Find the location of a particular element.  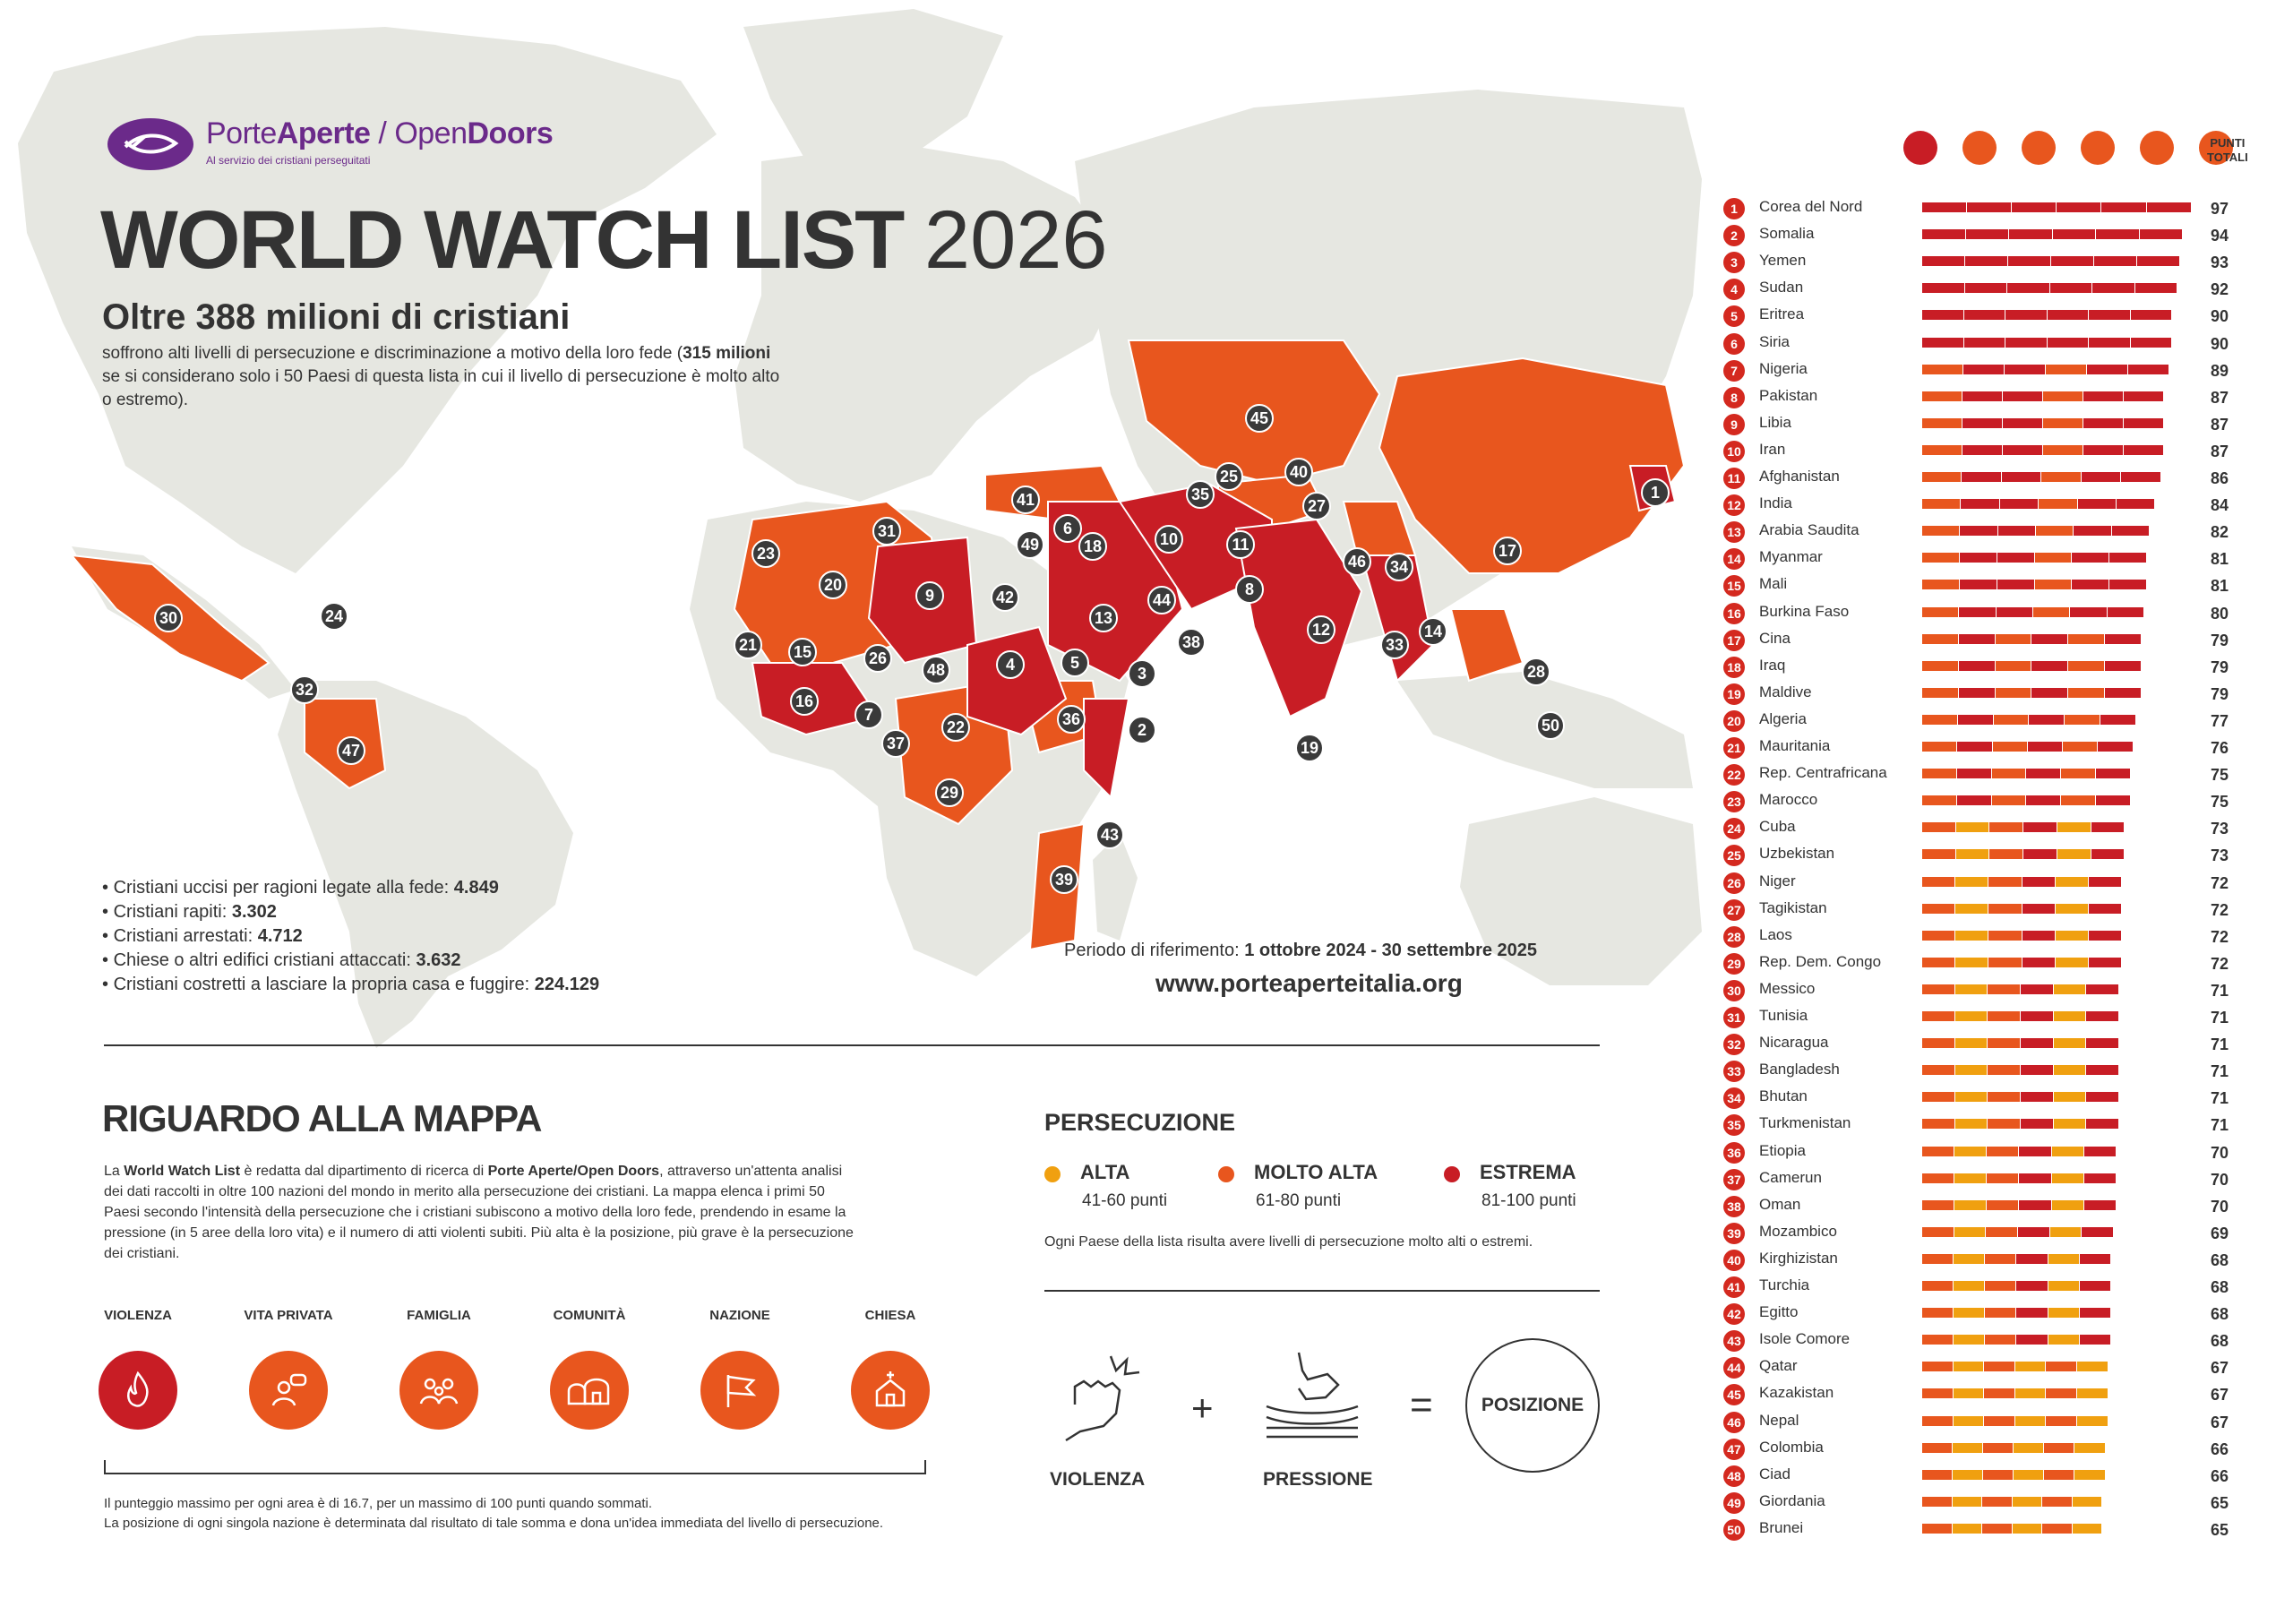

brand-name: PorteAperte / OpenDoors is located at coordinates (380, 133).